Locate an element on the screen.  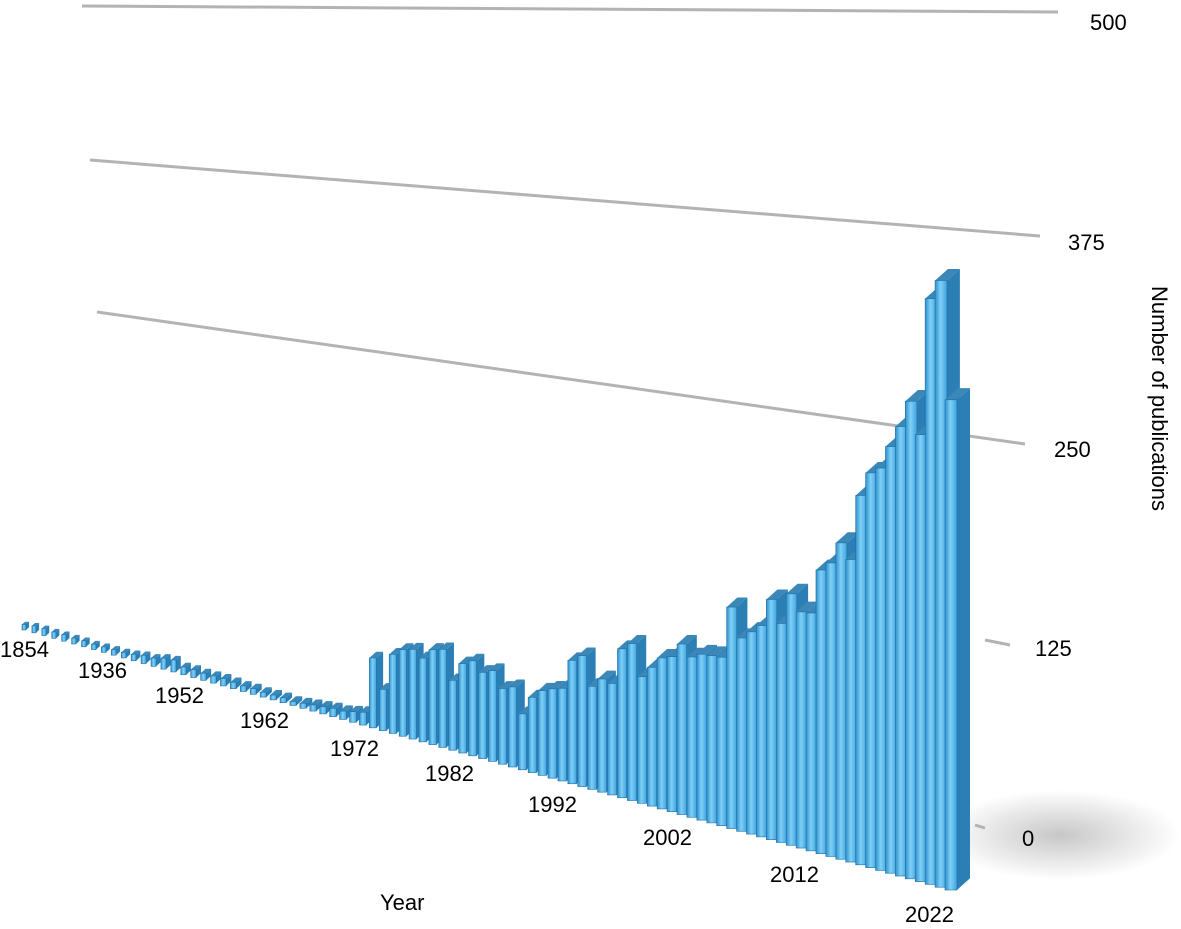
y-tick-label: 500 is located at coordinates (1108, 22).